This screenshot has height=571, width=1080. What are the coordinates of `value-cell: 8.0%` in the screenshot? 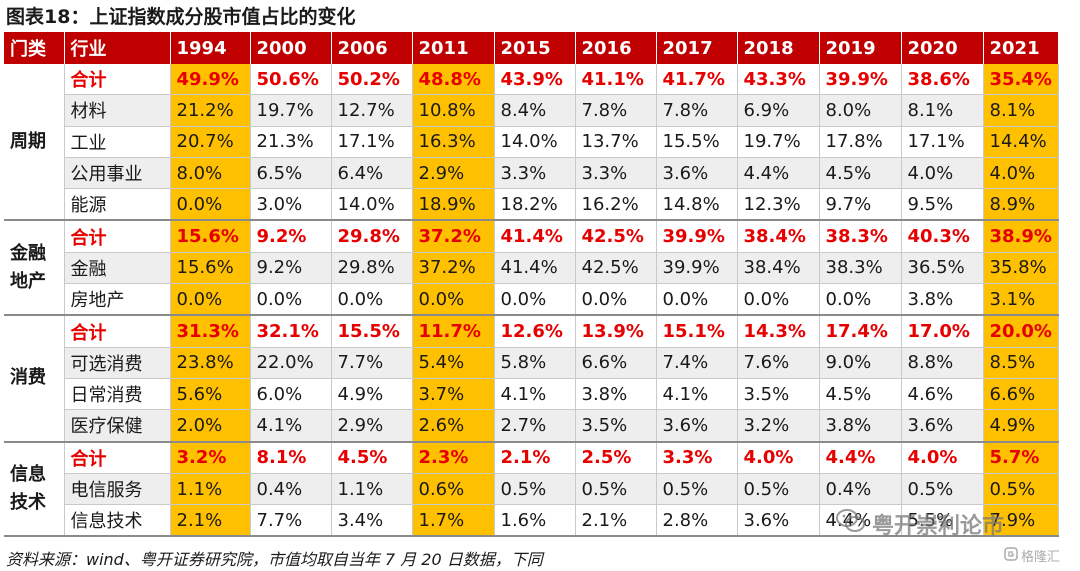 It's located at (860, 110).